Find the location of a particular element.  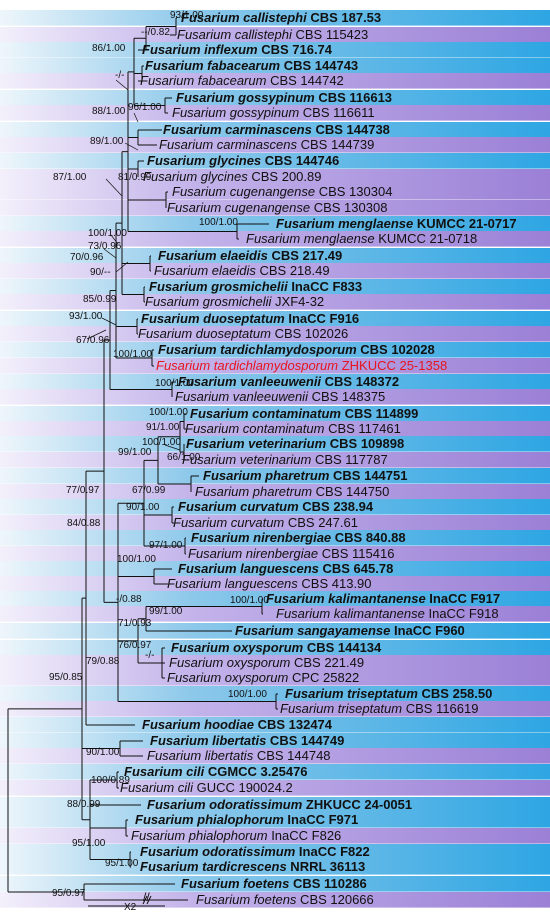

species-name: Fusarium cili is located at coordinates (156, 787).